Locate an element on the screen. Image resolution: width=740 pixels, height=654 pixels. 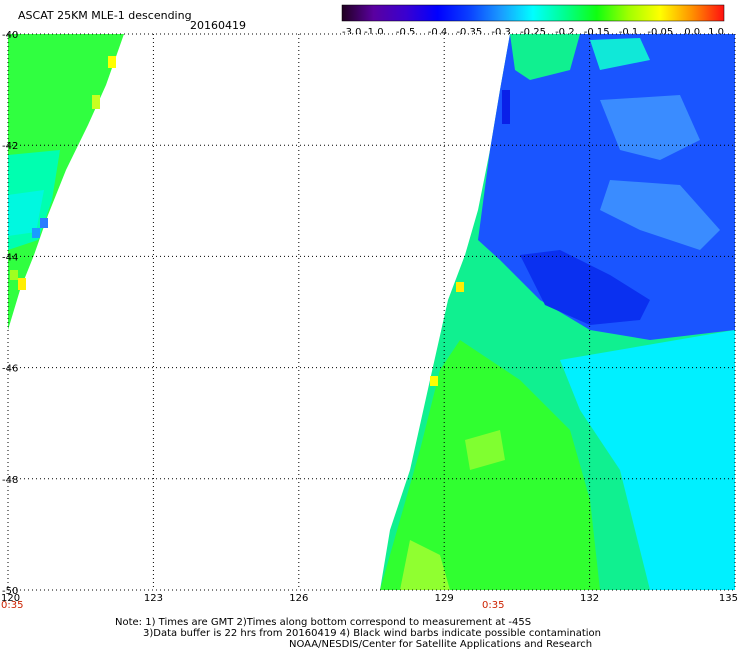
longitude-tick-label: 129 is located at coordinates (444, 598).